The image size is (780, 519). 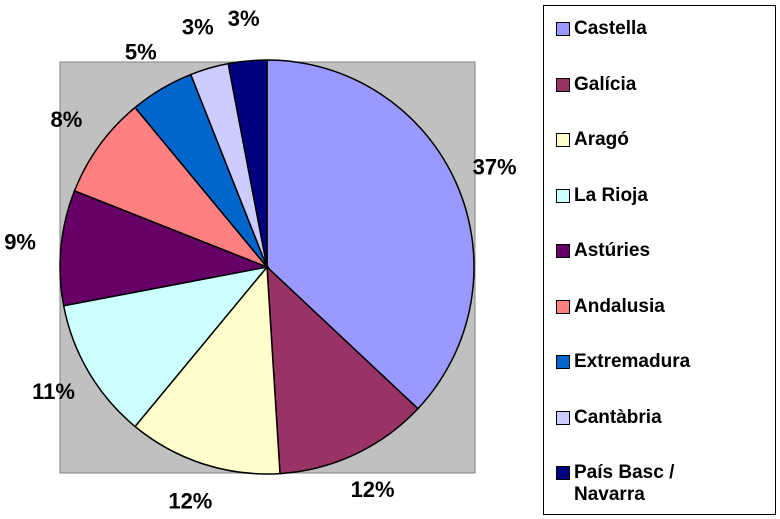 I want to click on legend-item: Astúries, so click(x=635, y=251).